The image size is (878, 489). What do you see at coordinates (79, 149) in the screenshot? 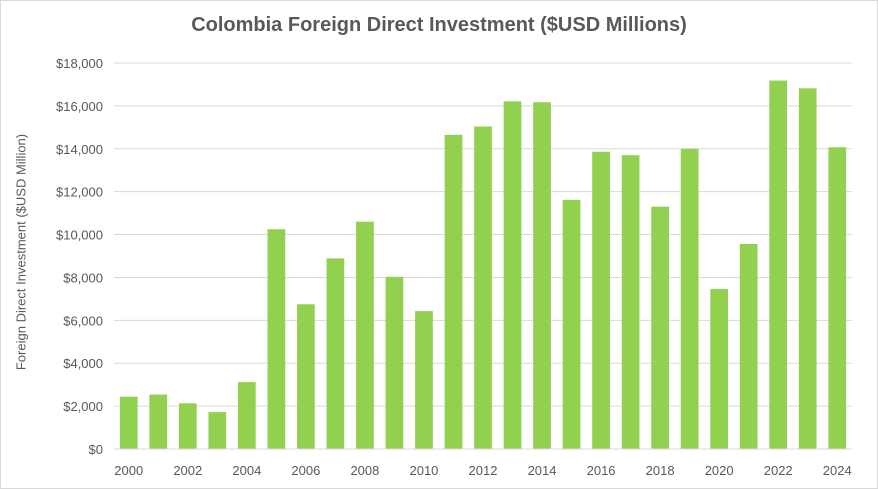
I see `y-tick-label: $14,000` at bounding box center [79, 149].